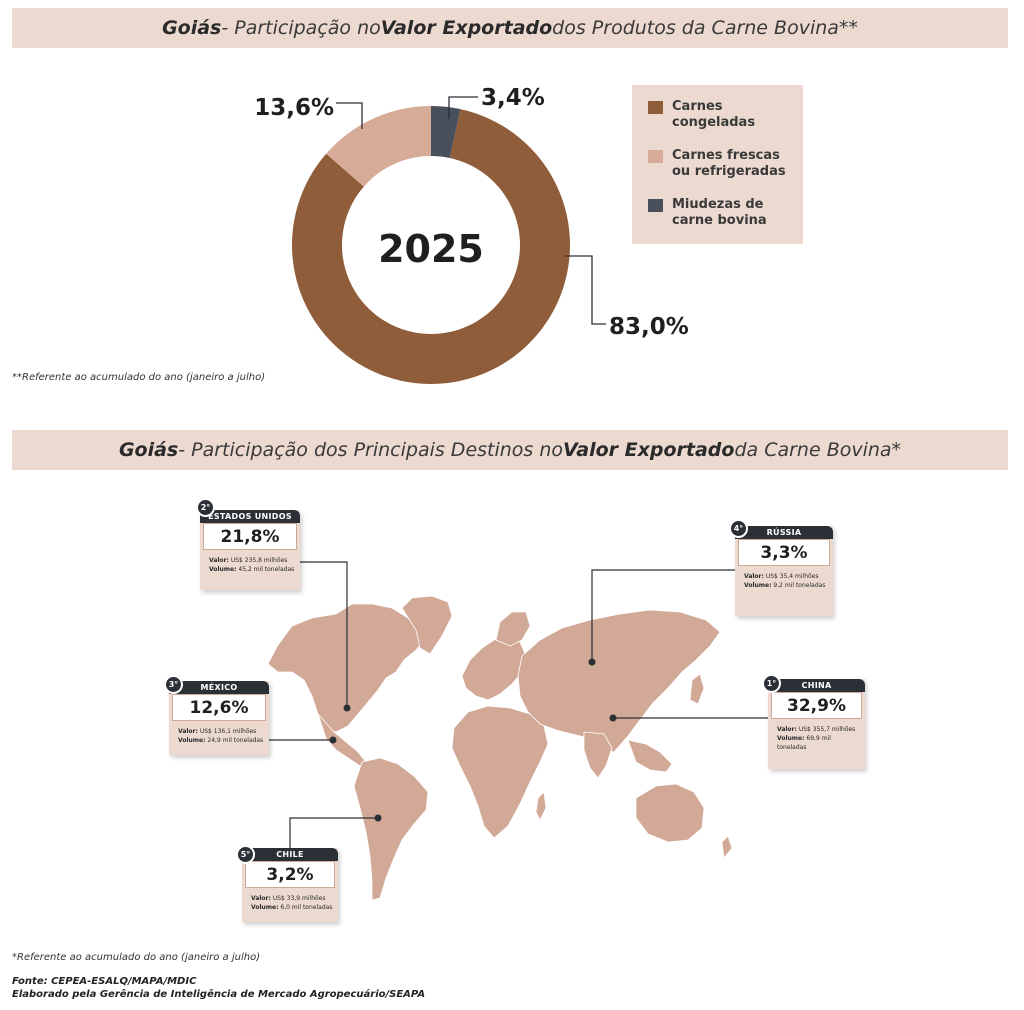 This screenshot has width=1024, height=1010. Describe the element at coordinates (541, 806) in the screenshot. I see `madagascar-shape` at that location.